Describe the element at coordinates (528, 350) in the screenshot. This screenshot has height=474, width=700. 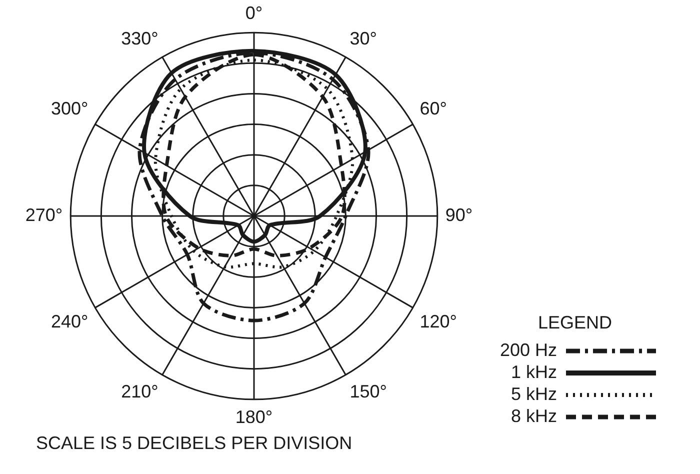
I see `legend-label: 200 Hz` at that location.